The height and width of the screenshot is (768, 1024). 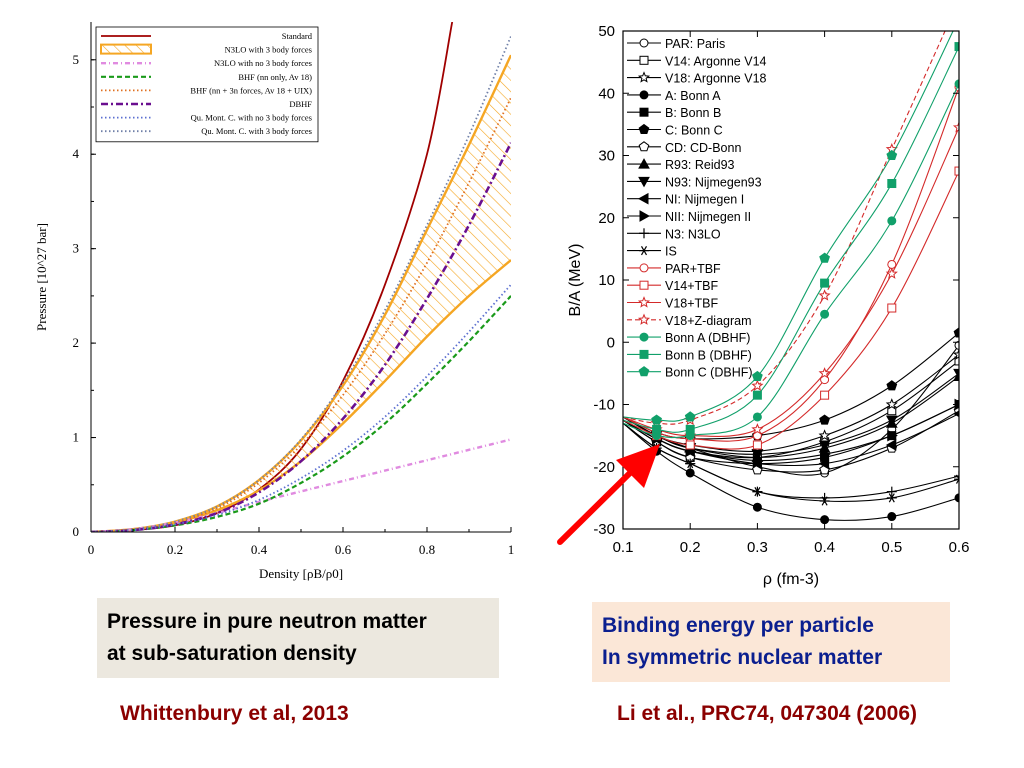 What do you see at coordinates (606, 156) in the screenshot?
I see `right-y-tick-label: 30` at bounding box center [606, 156].